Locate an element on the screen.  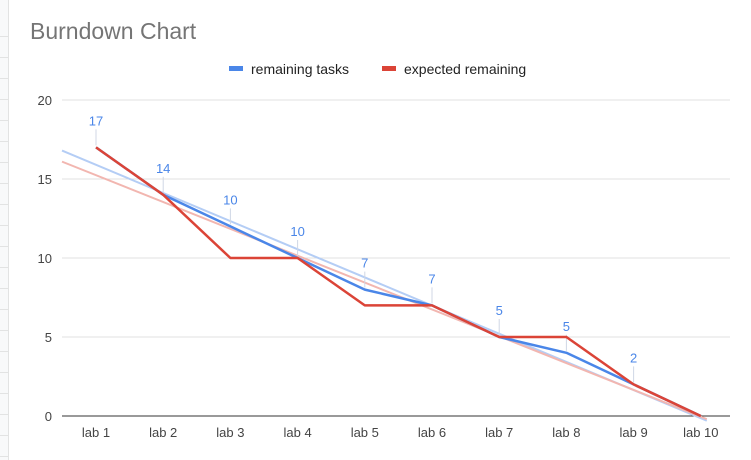
x-tick-label: lab 9 is located at coordinates (633, 432).